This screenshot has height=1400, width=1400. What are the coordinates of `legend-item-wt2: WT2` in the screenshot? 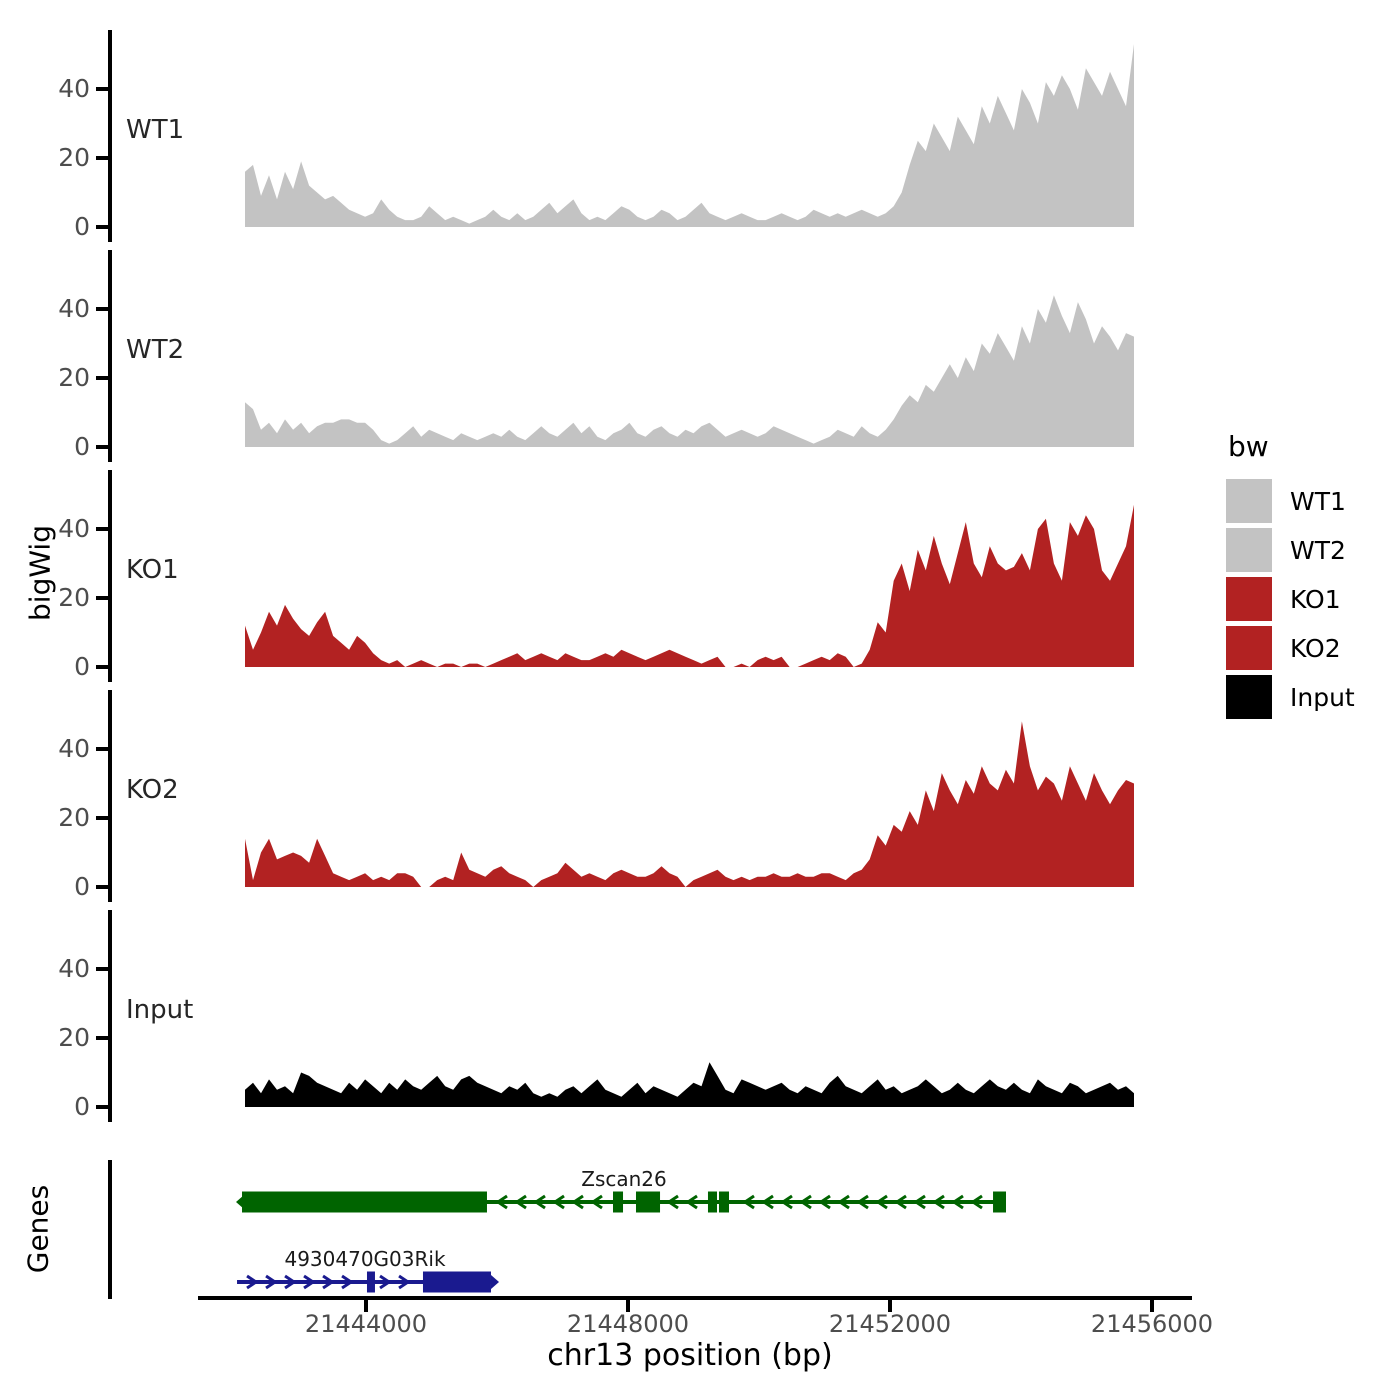 It's located at (1286, 550).